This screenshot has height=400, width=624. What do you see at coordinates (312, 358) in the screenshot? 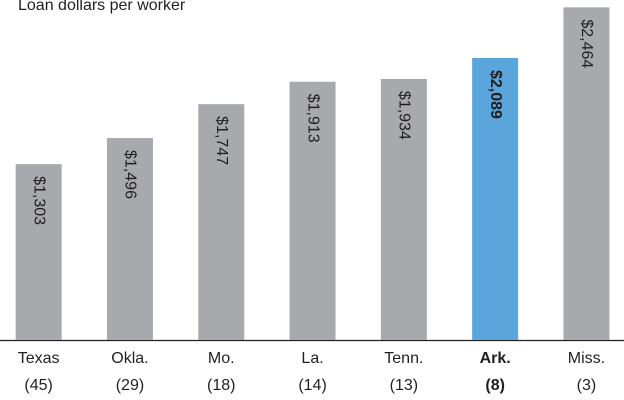
I see `x-tick-label: La.` at bounding box center [312, 358].